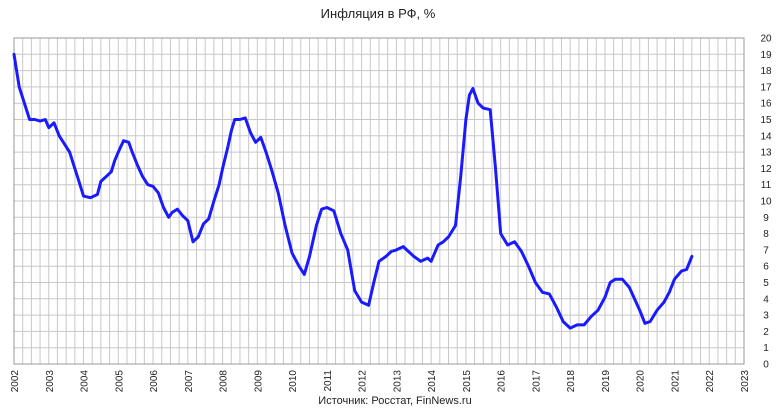 This screenshot has width=780, height=415. I want to click on y-tick-label: 4, so click(766, 299).